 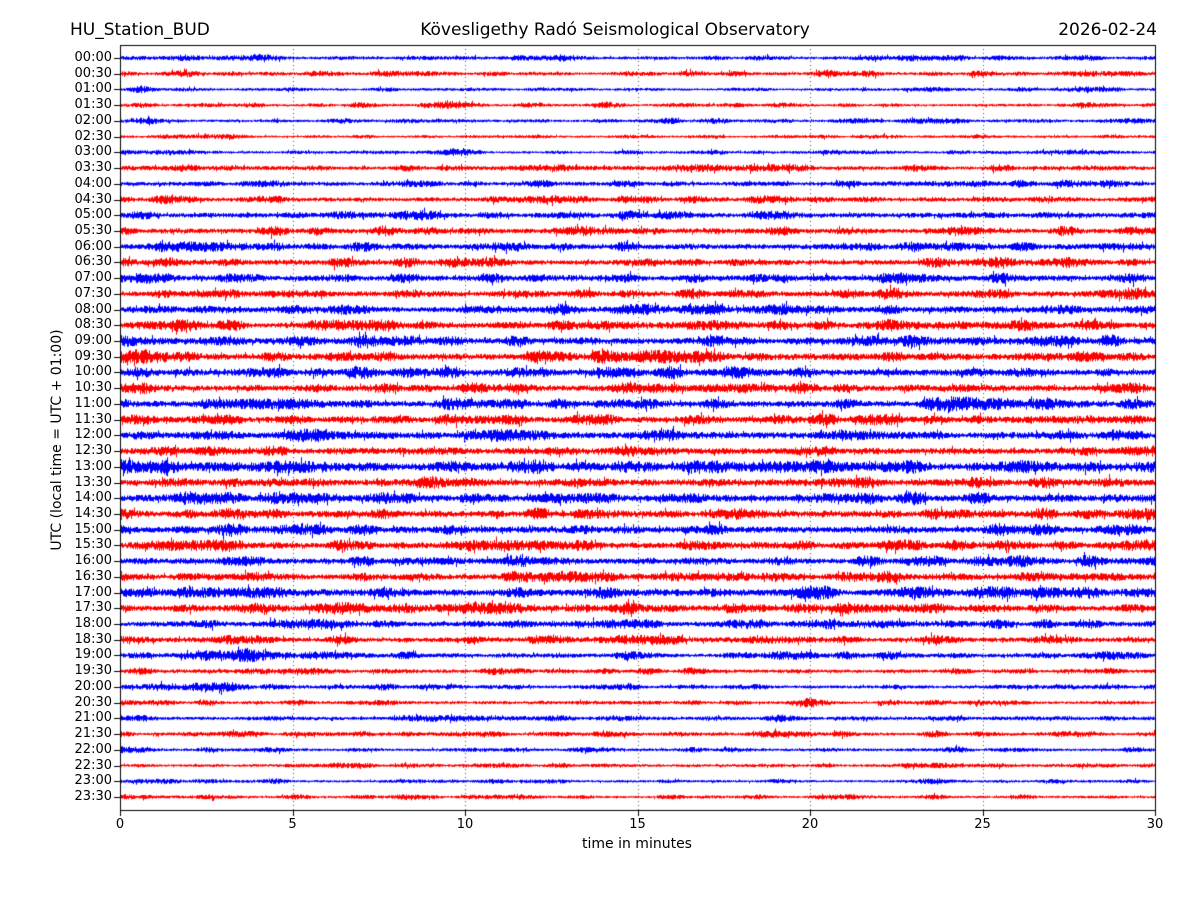 I want to click on y-tick-label: 16:00, so click(x=93, y=561).